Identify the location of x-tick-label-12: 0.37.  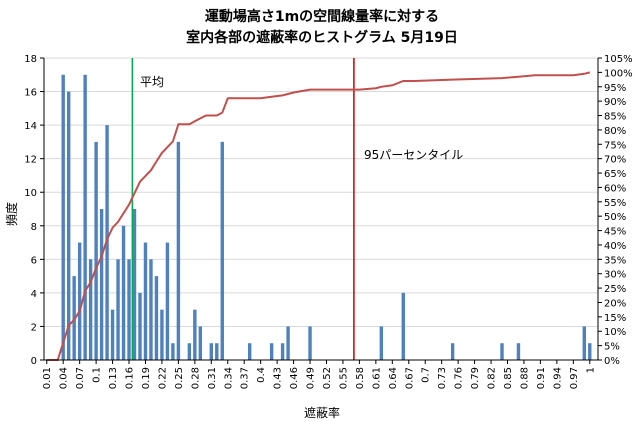
(245, 378).